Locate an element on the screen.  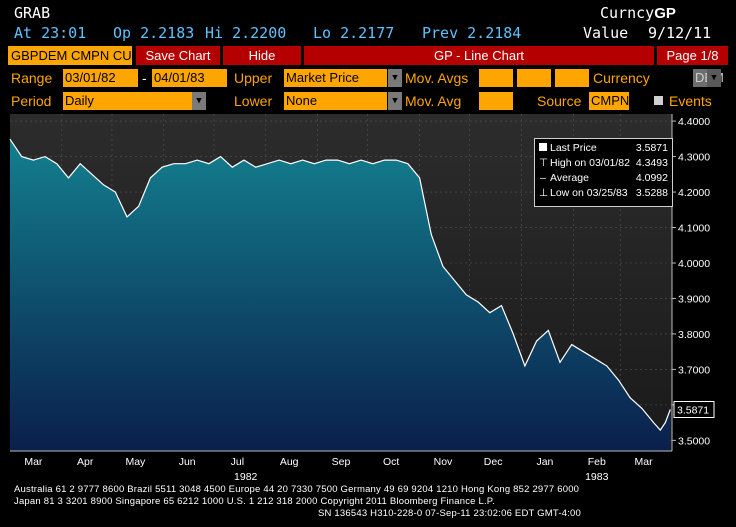
y-tick-label: 3.5000 is located at coordinates (694, 441).